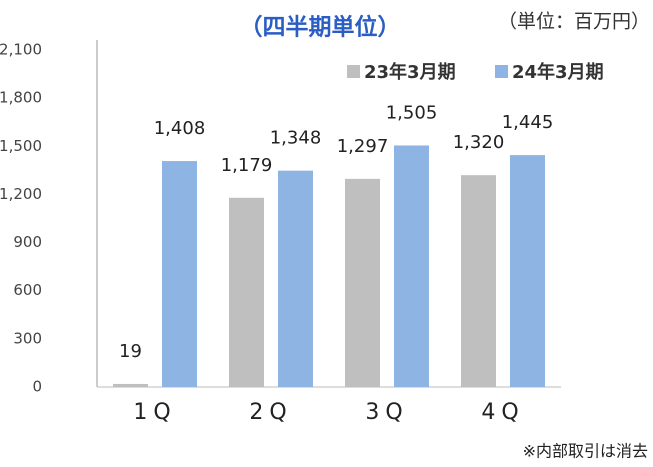 This screenshot has width=653, height=467. I want to click on y-tick-label: 1,500, so click(21, 146).